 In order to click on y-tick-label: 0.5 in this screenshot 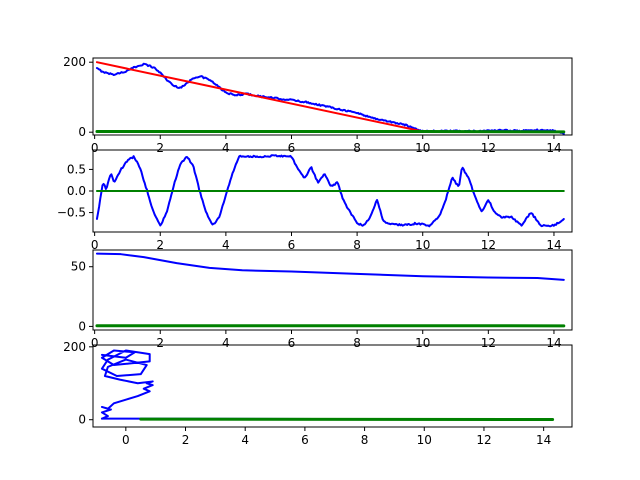, I will do `click(76, 169)`.